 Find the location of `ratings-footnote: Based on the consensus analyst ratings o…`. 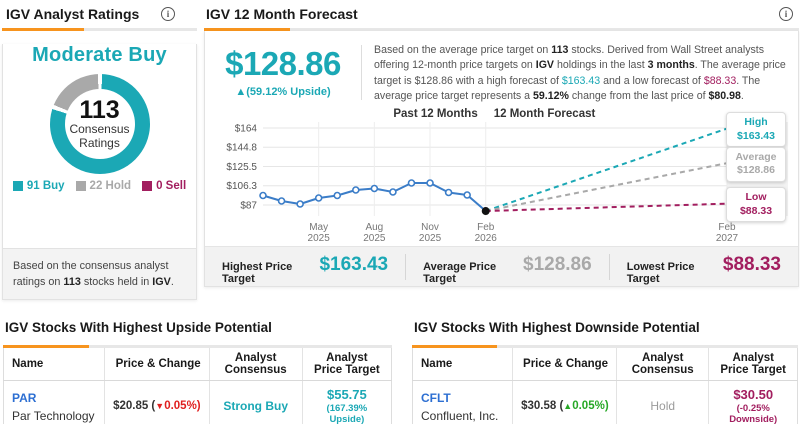

ratings-footnote: Based on the consensus analyst ratings o… is located at coordinates (99, 273).